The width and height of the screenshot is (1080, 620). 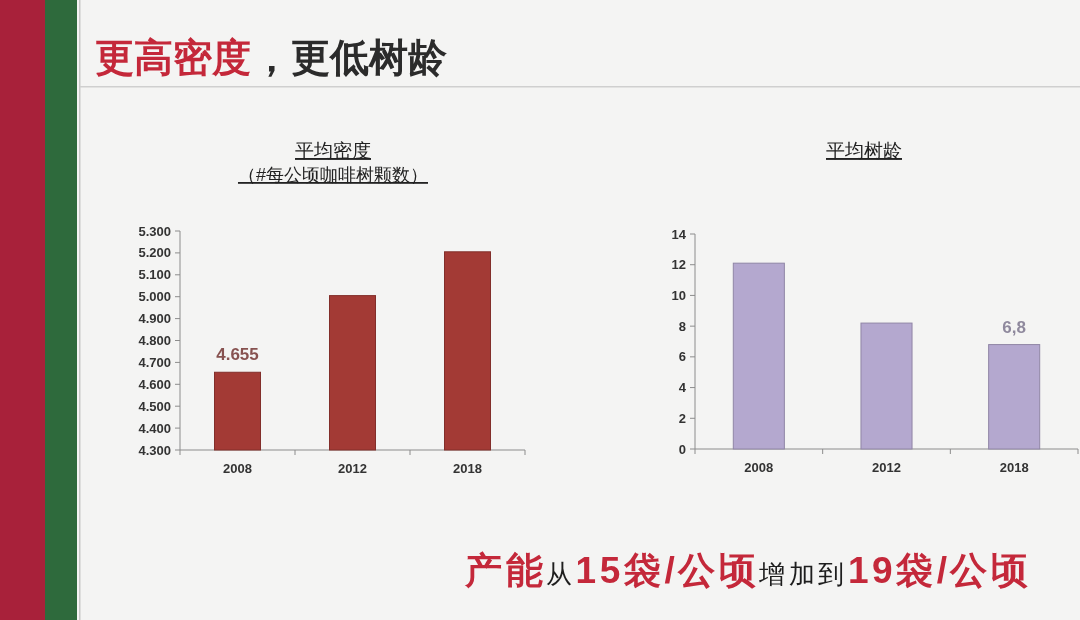 I want to click on y-tick-label: 5.100, so click(x=154, y=275).